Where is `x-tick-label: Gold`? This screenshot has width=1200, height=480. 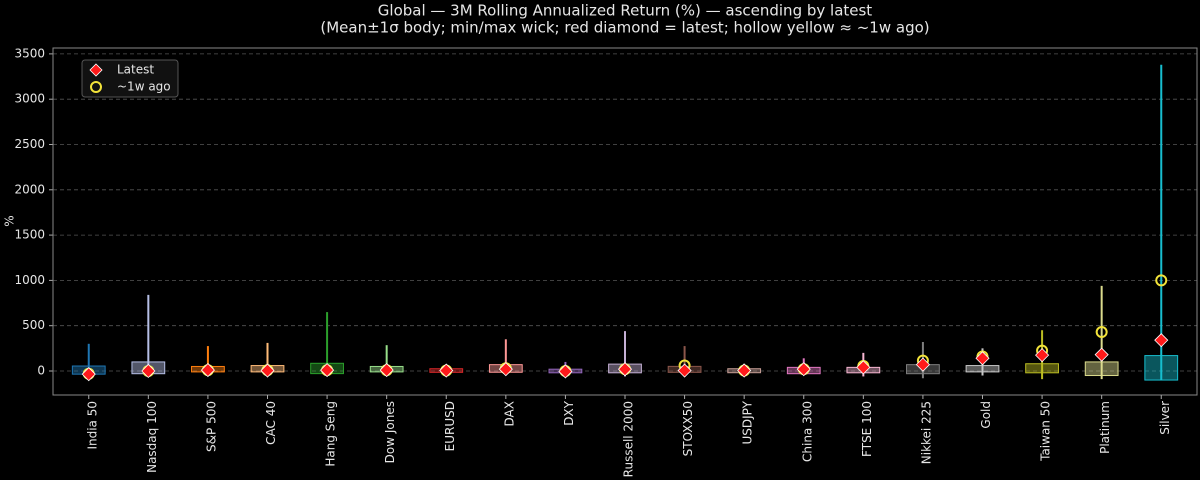 x-tick-label: Gold is located at coordinates (986, 415).